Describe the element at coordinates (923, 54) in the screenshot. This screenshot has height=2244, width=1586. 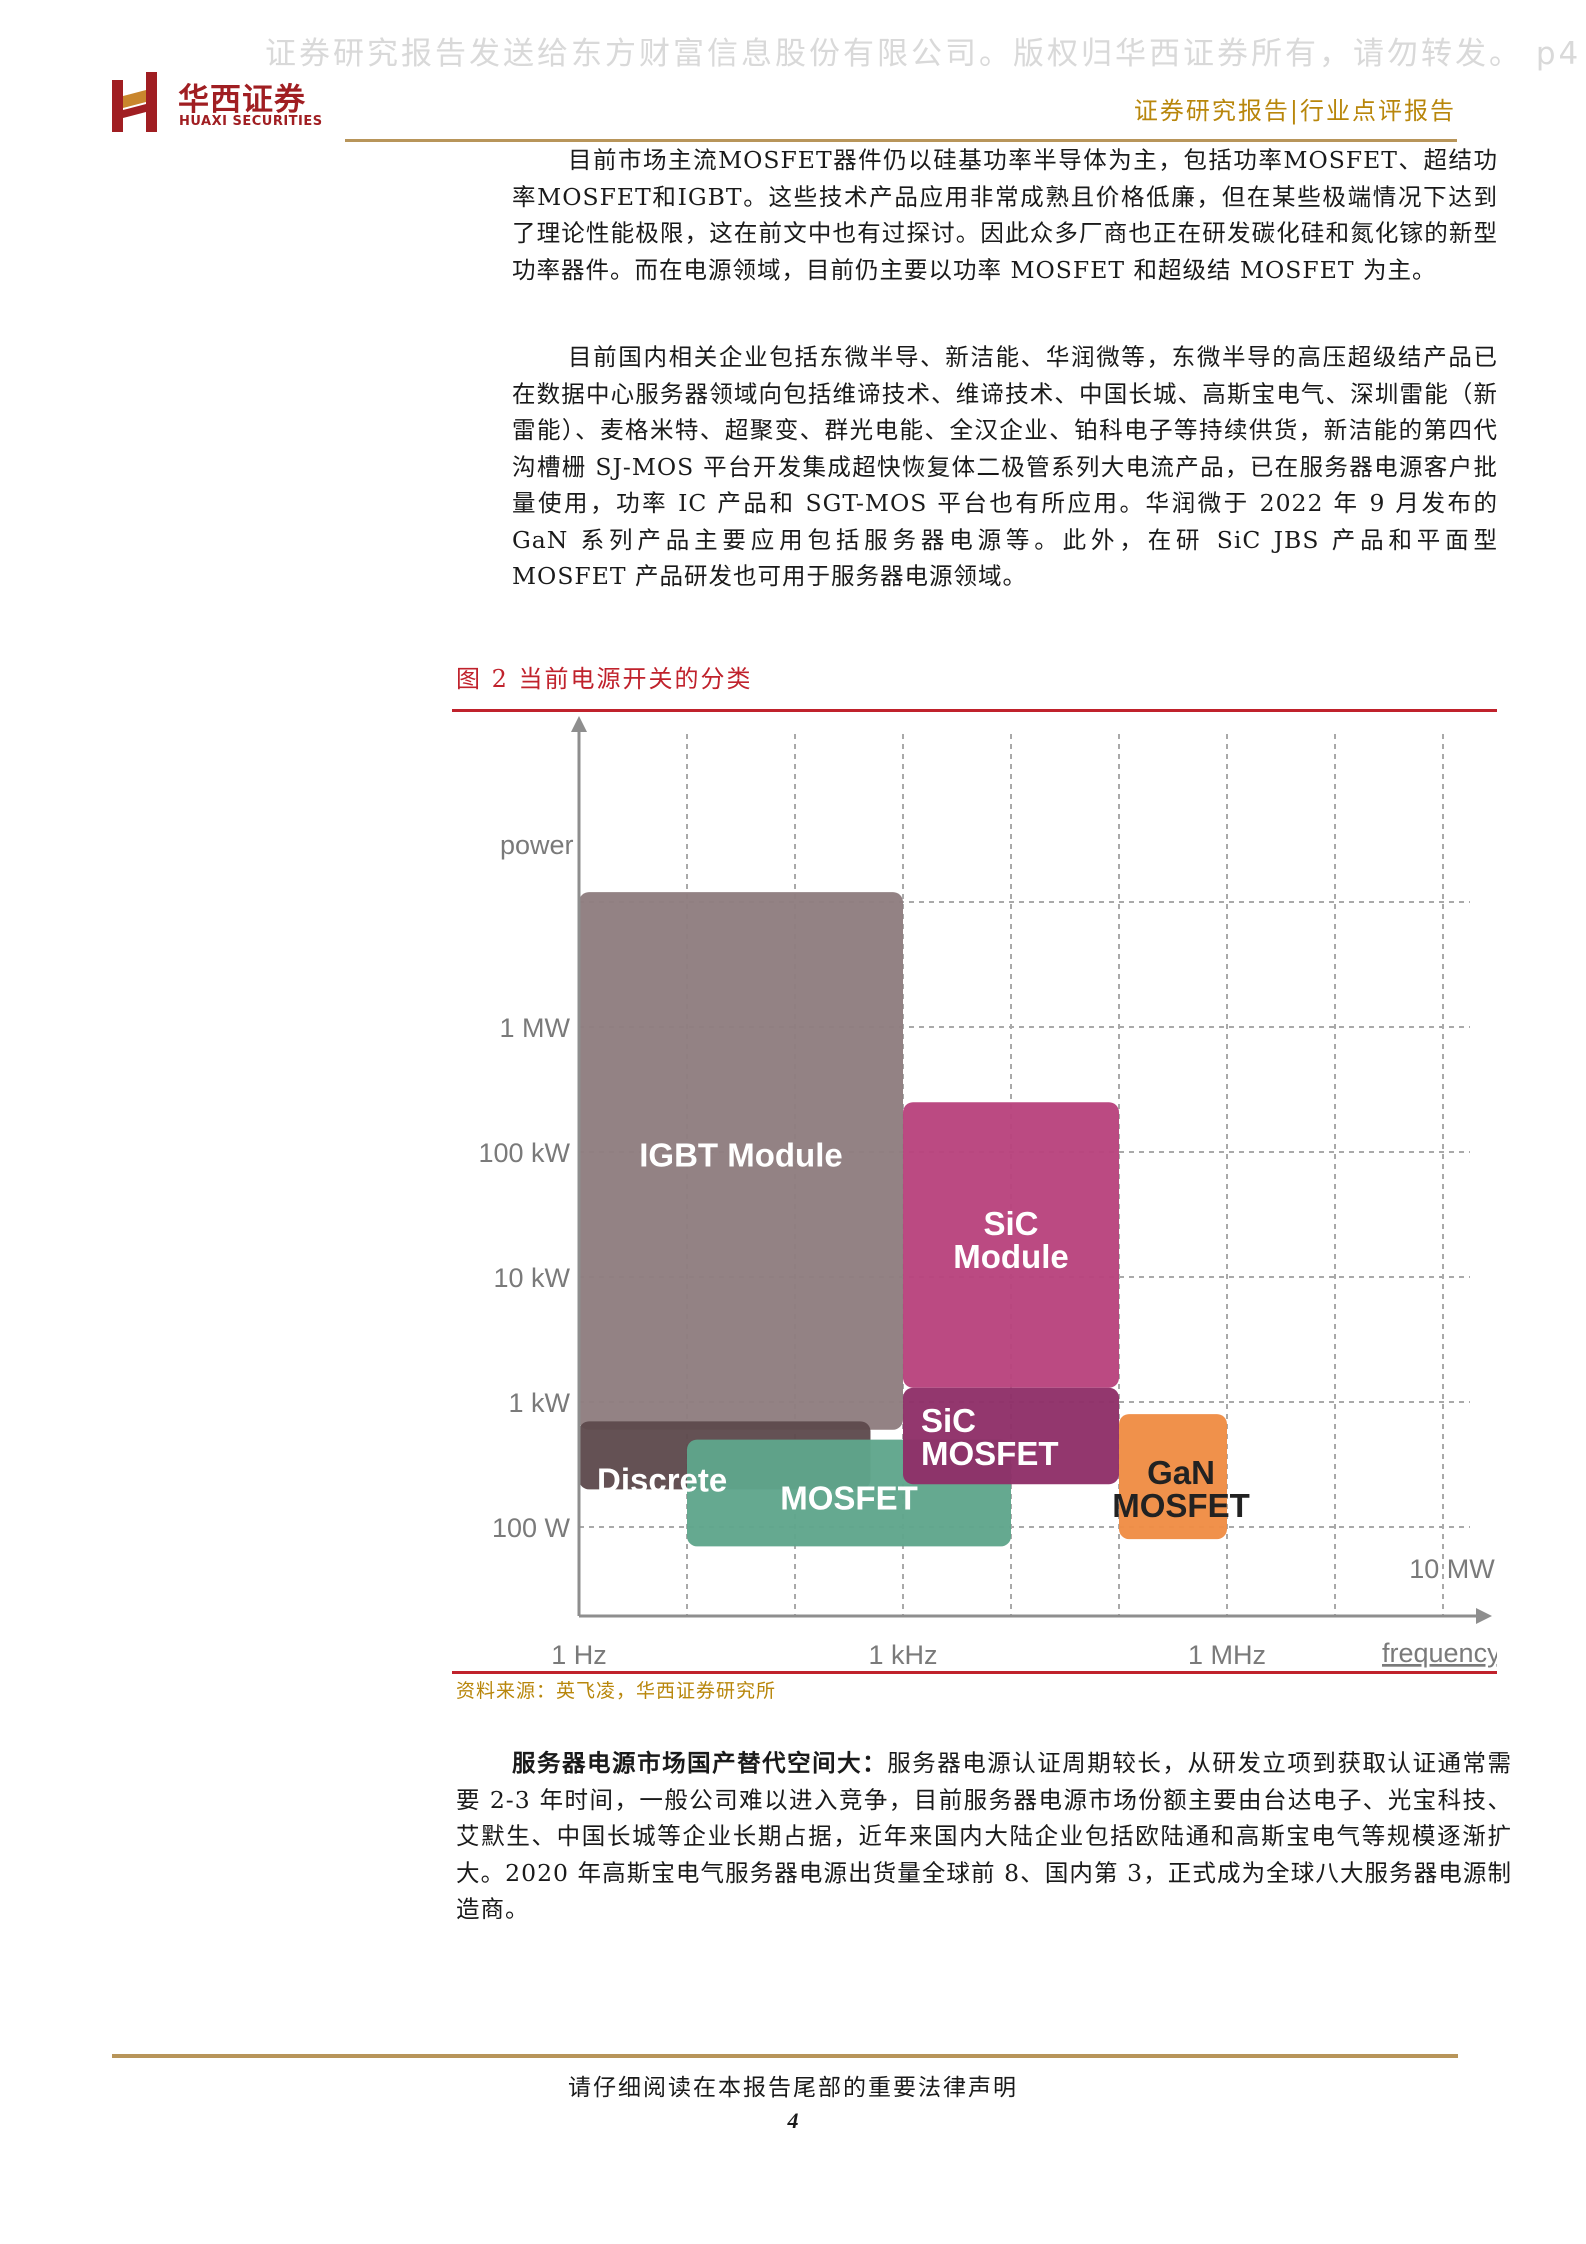
I see `watermark: 证券研究报告发送给东方财富信息股份有限公司。版权归华西证券所有，请勿转发。 p4` at that location.